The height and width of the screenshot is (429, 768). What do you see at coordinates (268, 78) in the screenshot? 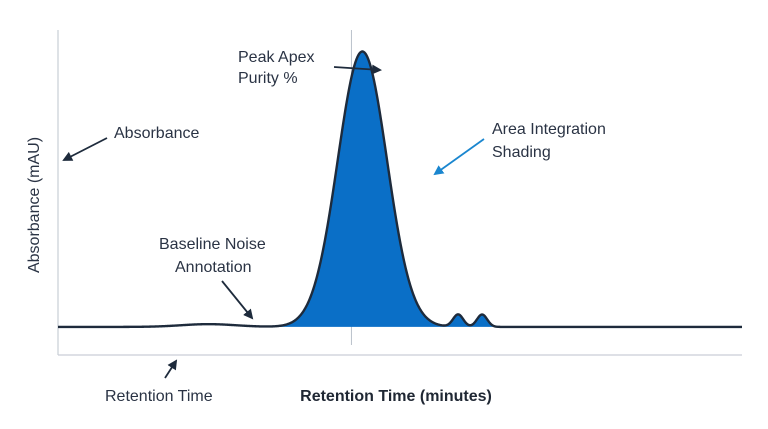
I see `annotation-peak-apex-line2: Purity %` at bounding box center [268, 78].